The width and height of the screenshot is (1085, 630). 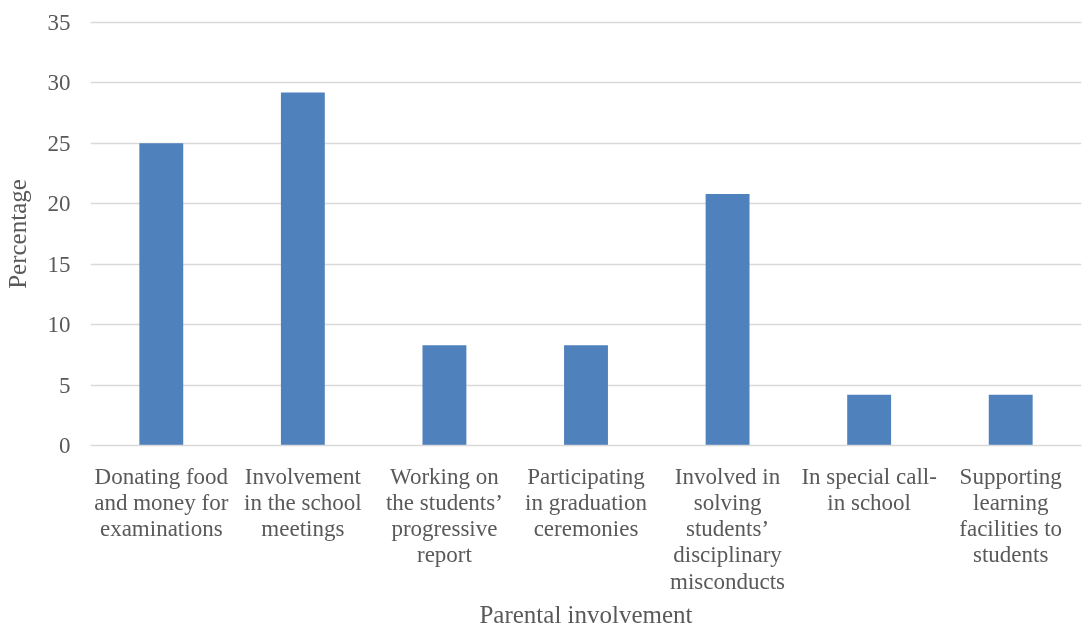 I want to click on x-tick-label: Involved in solving students’ disciplinary misconducts, so click(x=728, y=528).